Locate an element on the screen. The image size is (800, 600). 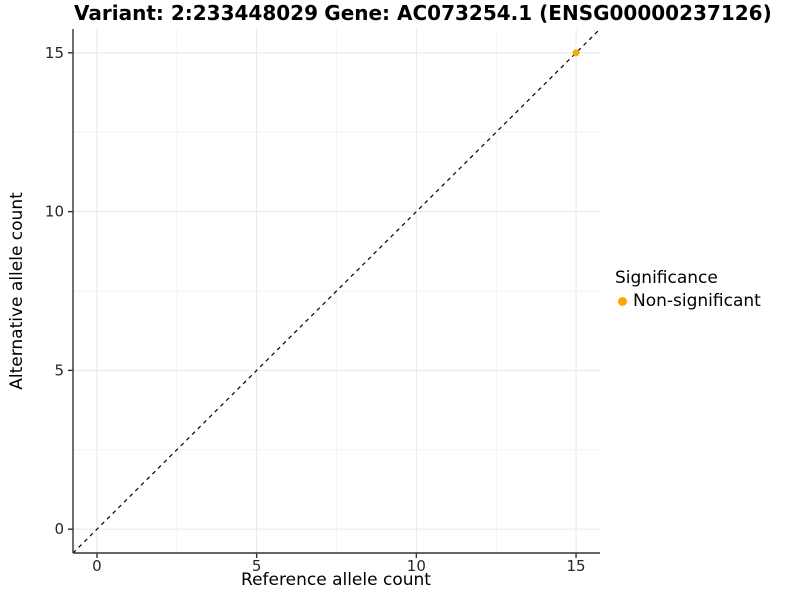
x-tick-label: 15 is located at coordinates (575, 566).